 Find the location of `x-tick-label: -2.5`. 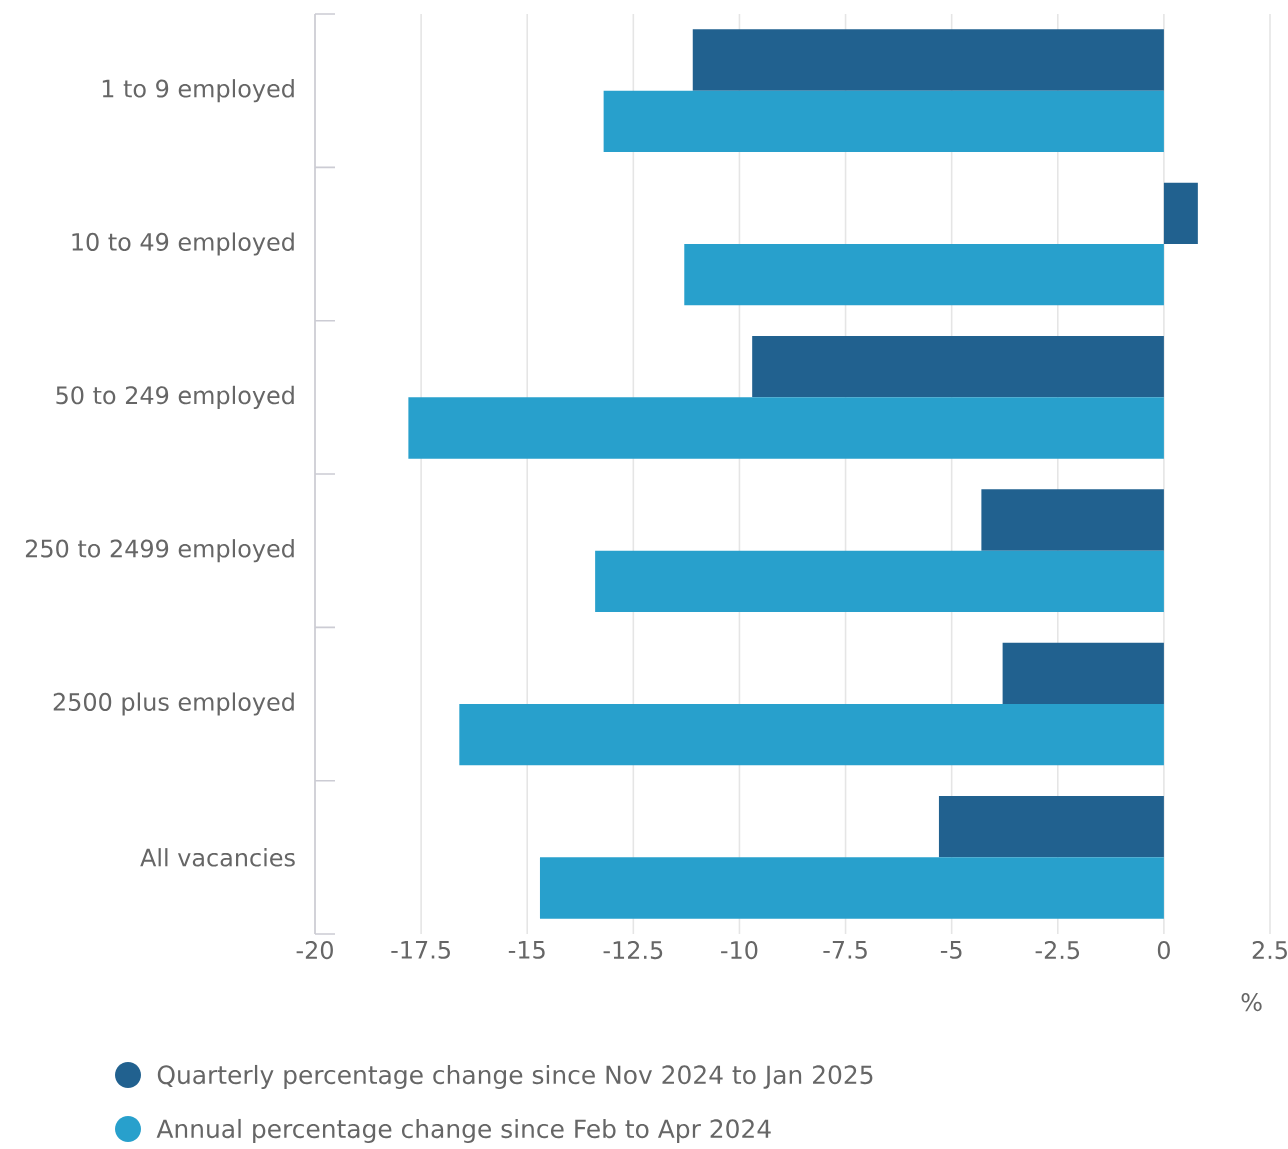

x-tick-label: -2.5 is located at coordinates (1057, 950).